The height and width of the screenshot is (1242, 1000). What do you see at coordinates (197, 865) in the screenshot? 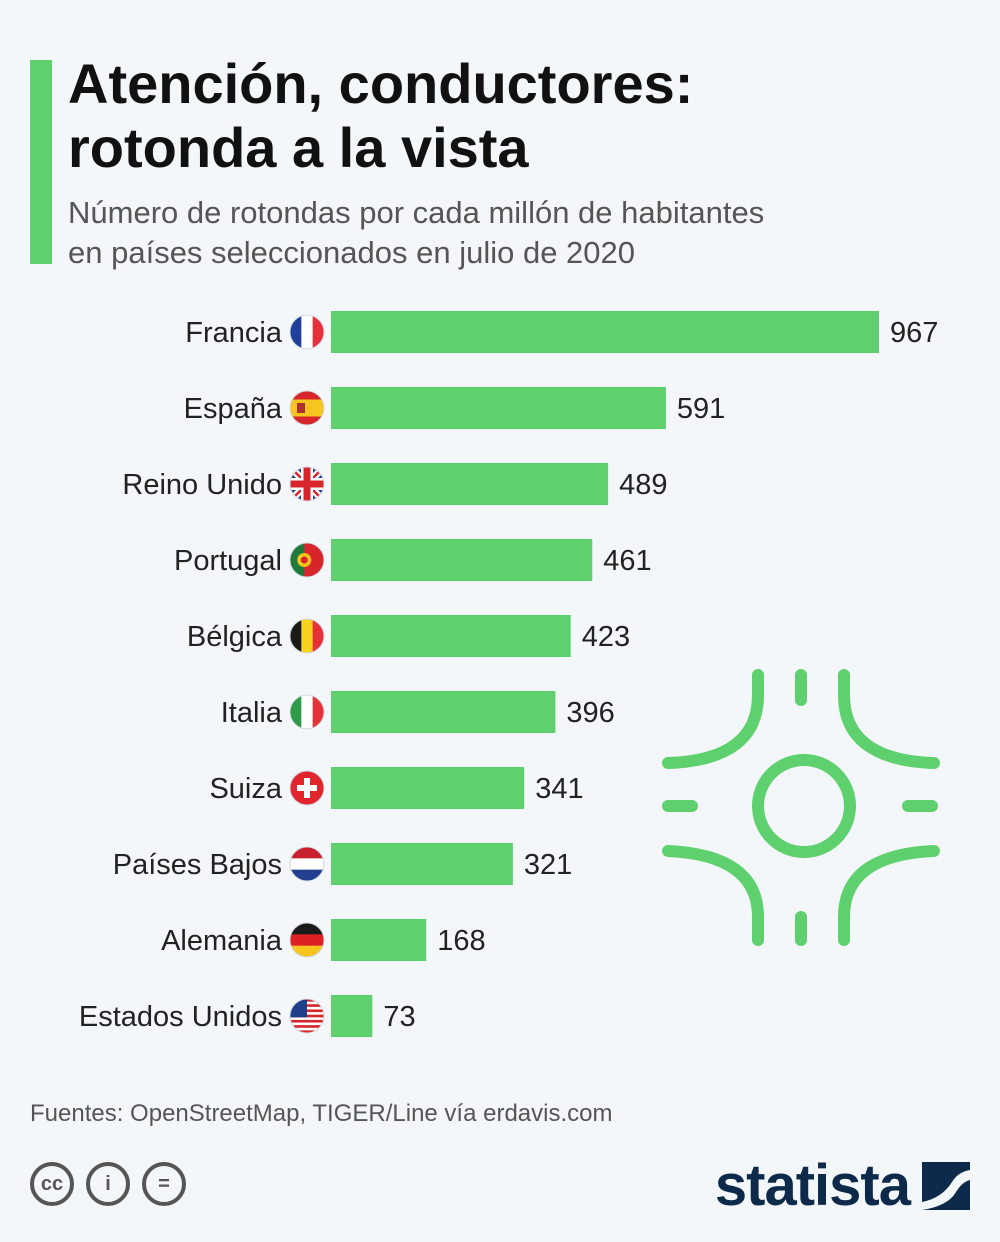
I see `category-label: Países Bajos` at bounding box center [197, 865].